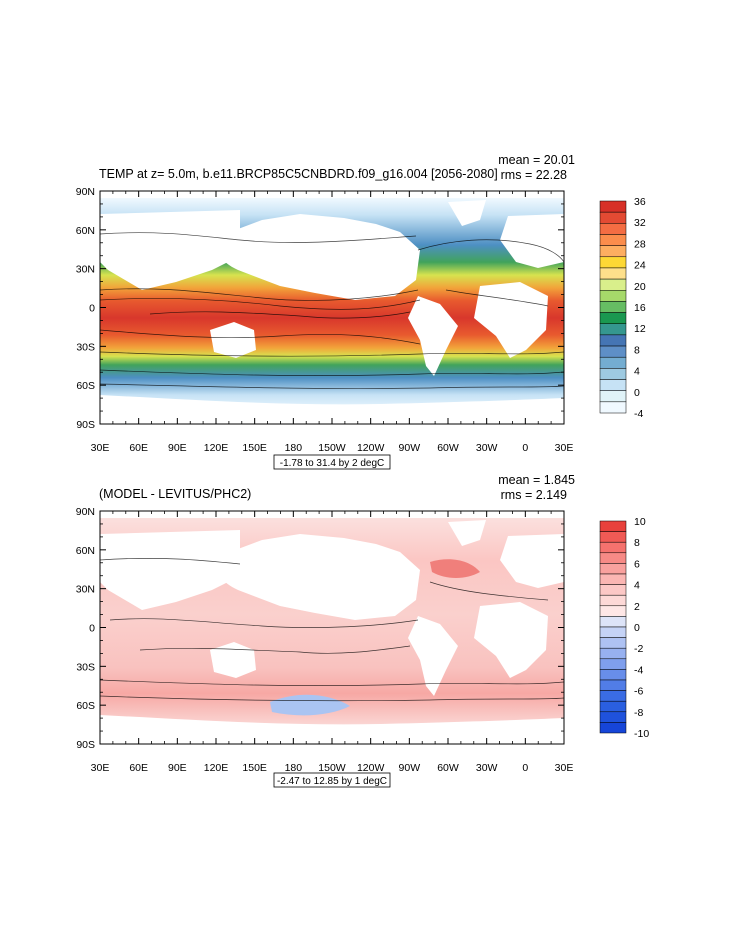  What do you see at coordinates (410, 448) in the screenshot?
I see `panel-1-xtick-label: 90W` at bounding box center [410, 448].